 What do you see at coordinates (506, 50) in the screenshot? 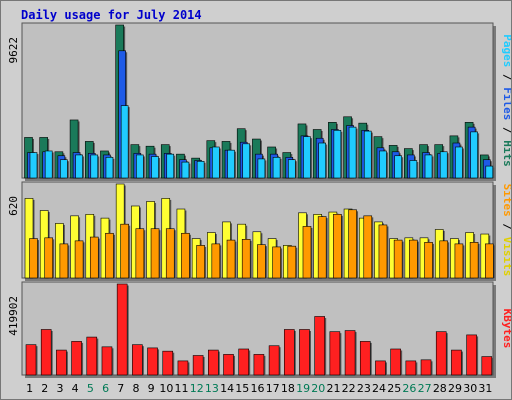
I see `legend-pages: Pages` at bounding box center [506, 50].